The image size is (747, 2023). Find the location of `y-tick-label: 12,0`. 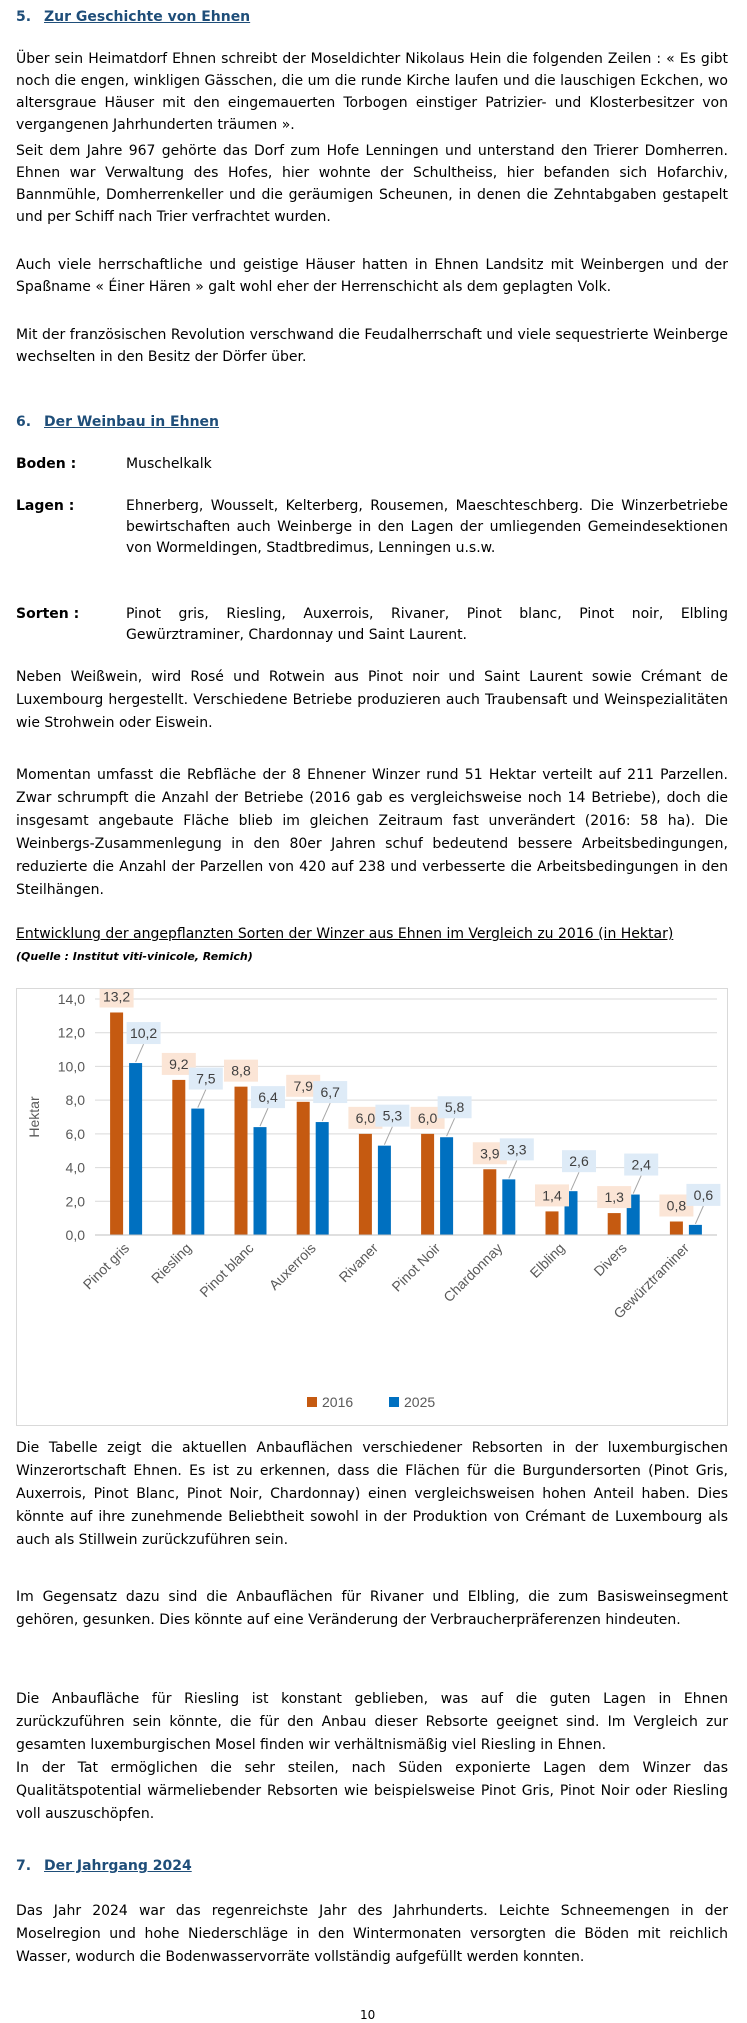

y-tick-label: 12,0 is located at coordinates (71, 1033).